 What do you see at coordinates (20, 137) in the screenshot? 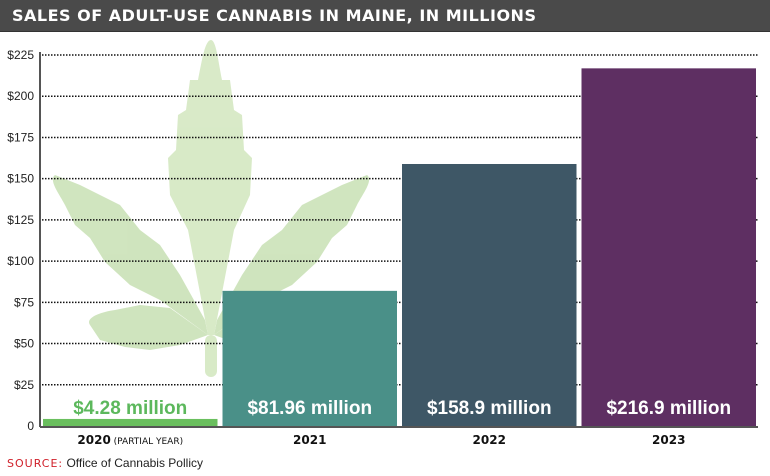
I see `y-tick-label: $175` at bounding box center [20, 137].